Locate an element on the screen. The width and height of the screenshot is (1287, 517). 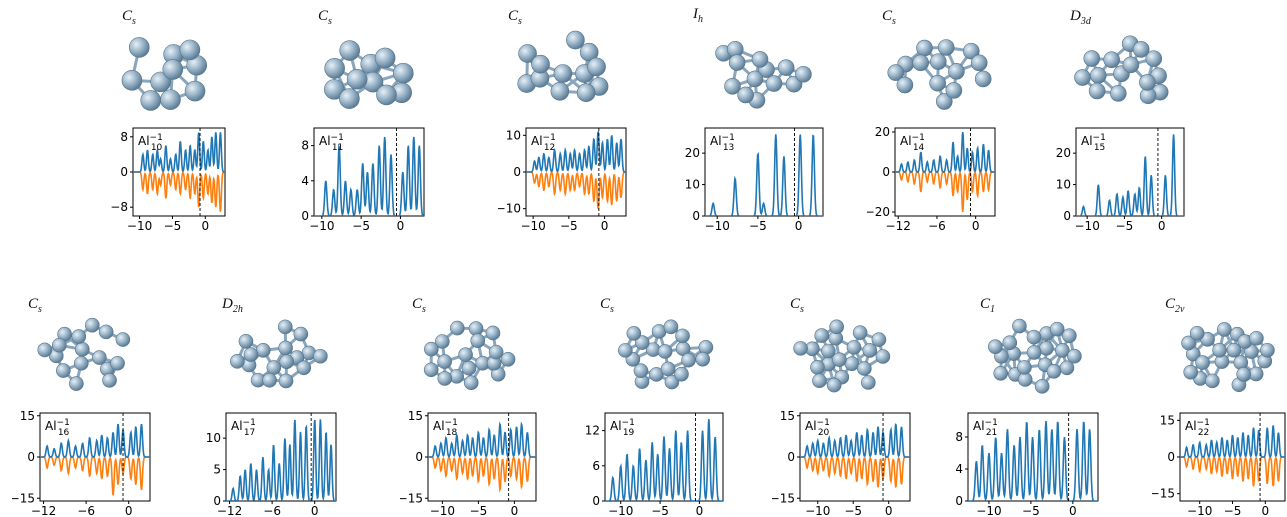
cluster-structure-al21 is located at coordinates (1035, 356).